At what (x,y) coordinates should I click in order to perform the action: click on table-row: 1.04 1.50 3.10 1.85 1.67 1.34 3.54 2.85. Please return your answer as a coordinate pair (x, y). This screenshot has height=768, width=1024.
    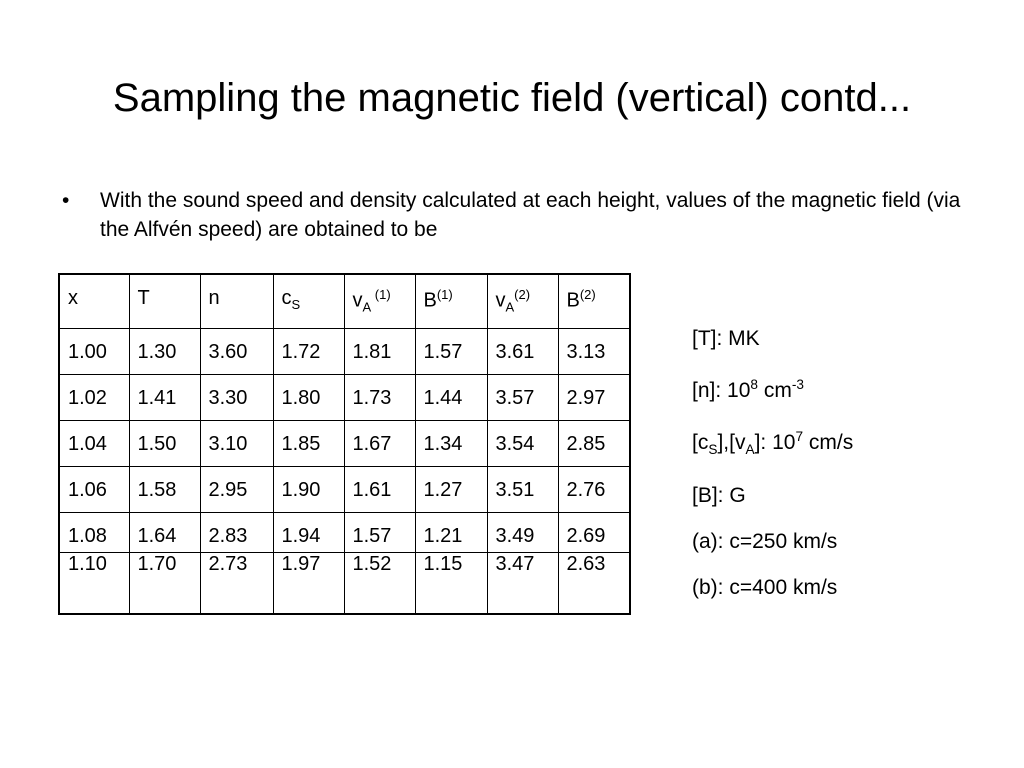
    Looking at the image, I should click on (344, 443).